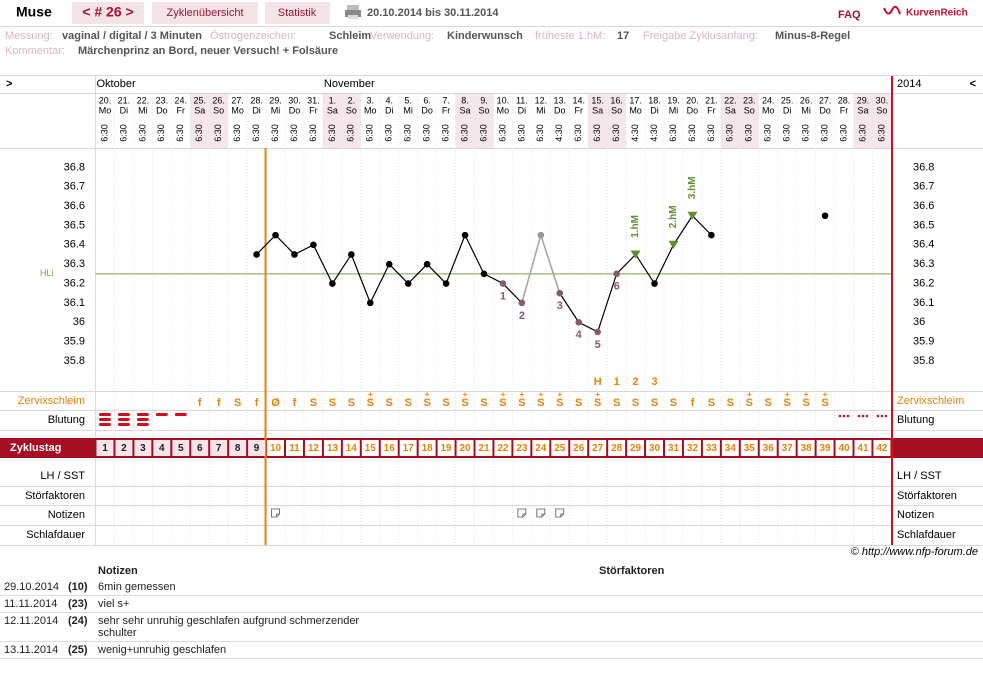 This screenshot has width=983, height=678. Describe the element at coordinates (812, 36) in the screenshot. I see `info-value: Minus-8-Regel` at that location.